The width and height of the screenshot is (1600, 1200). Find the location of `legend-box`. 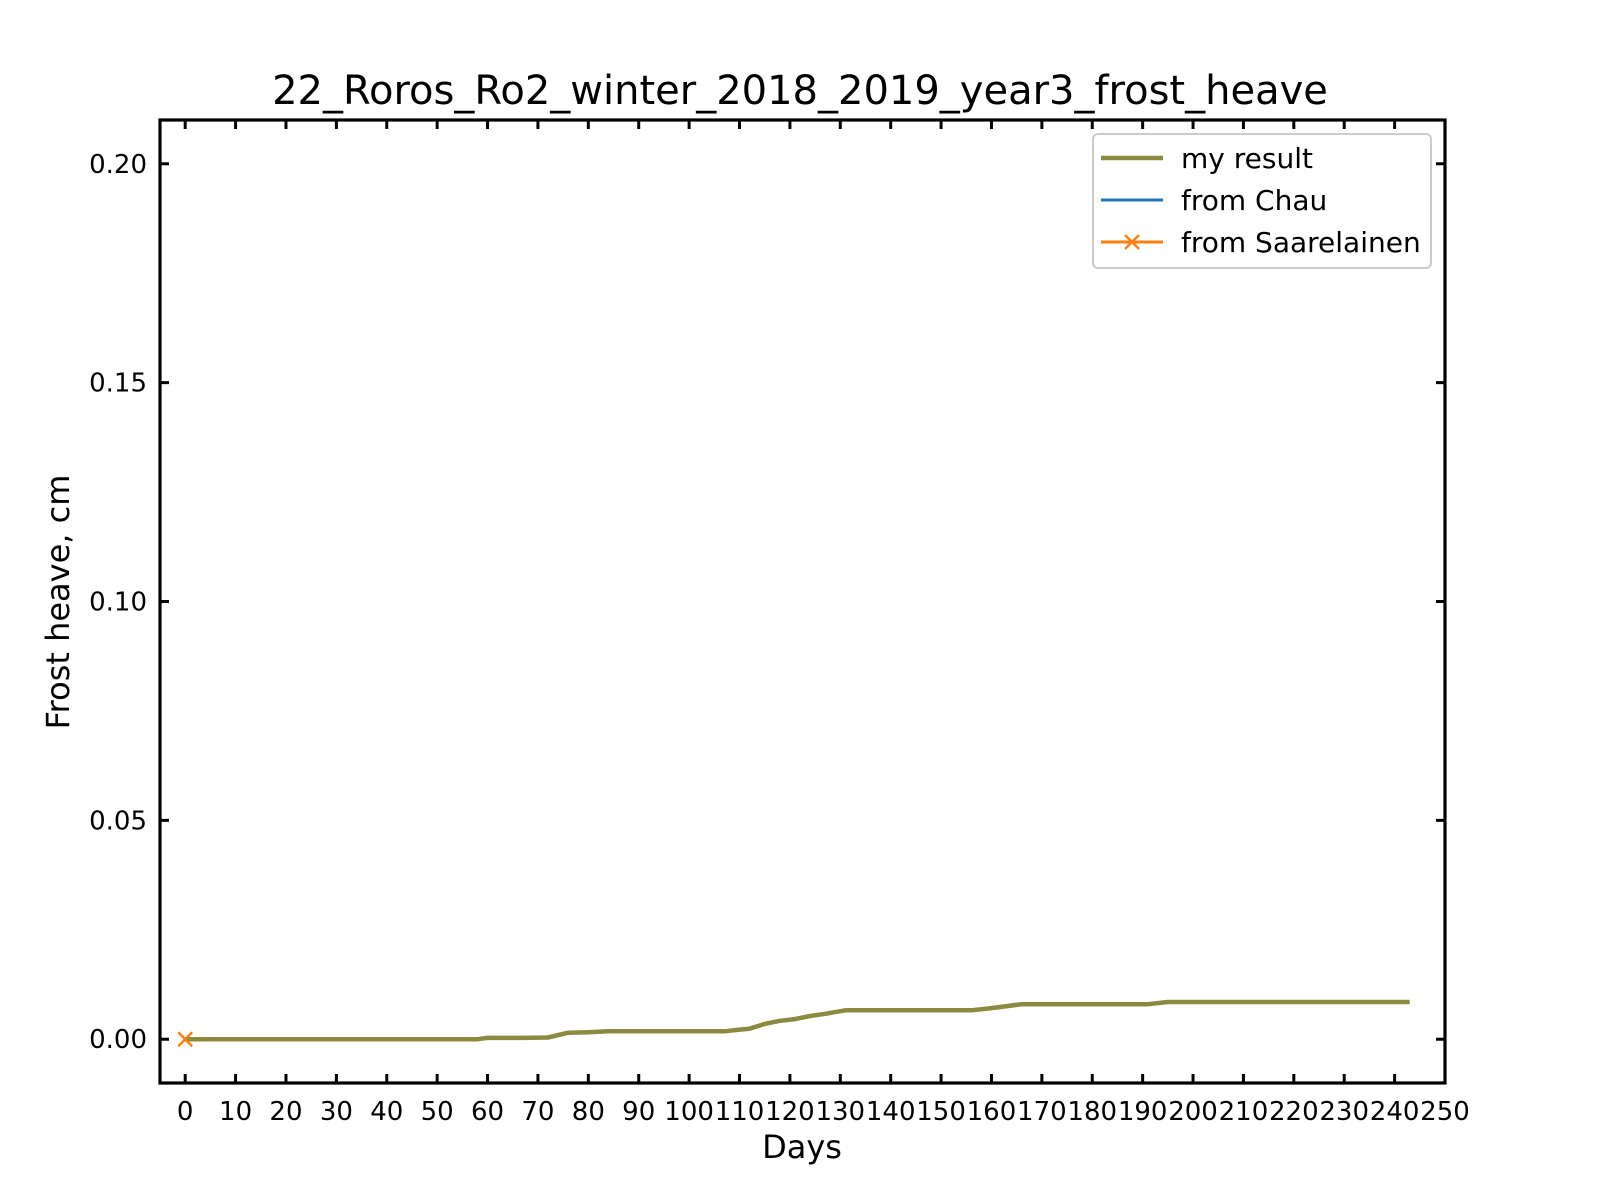

legend-box is located at coordinates (1262, 201).